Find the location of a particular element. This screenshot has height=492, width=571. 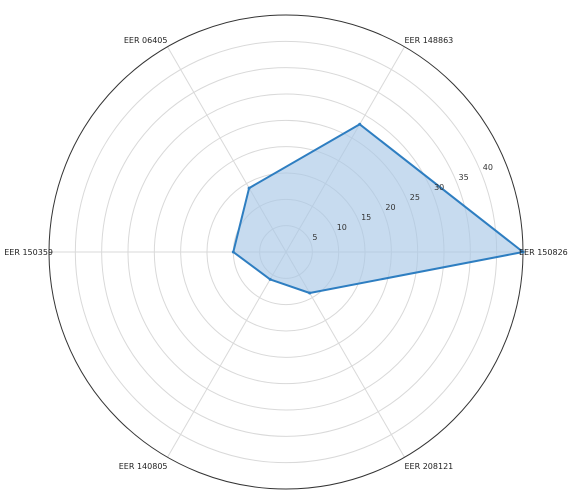

category-label-3: EER 150359 is located at coordinates (28, 252).